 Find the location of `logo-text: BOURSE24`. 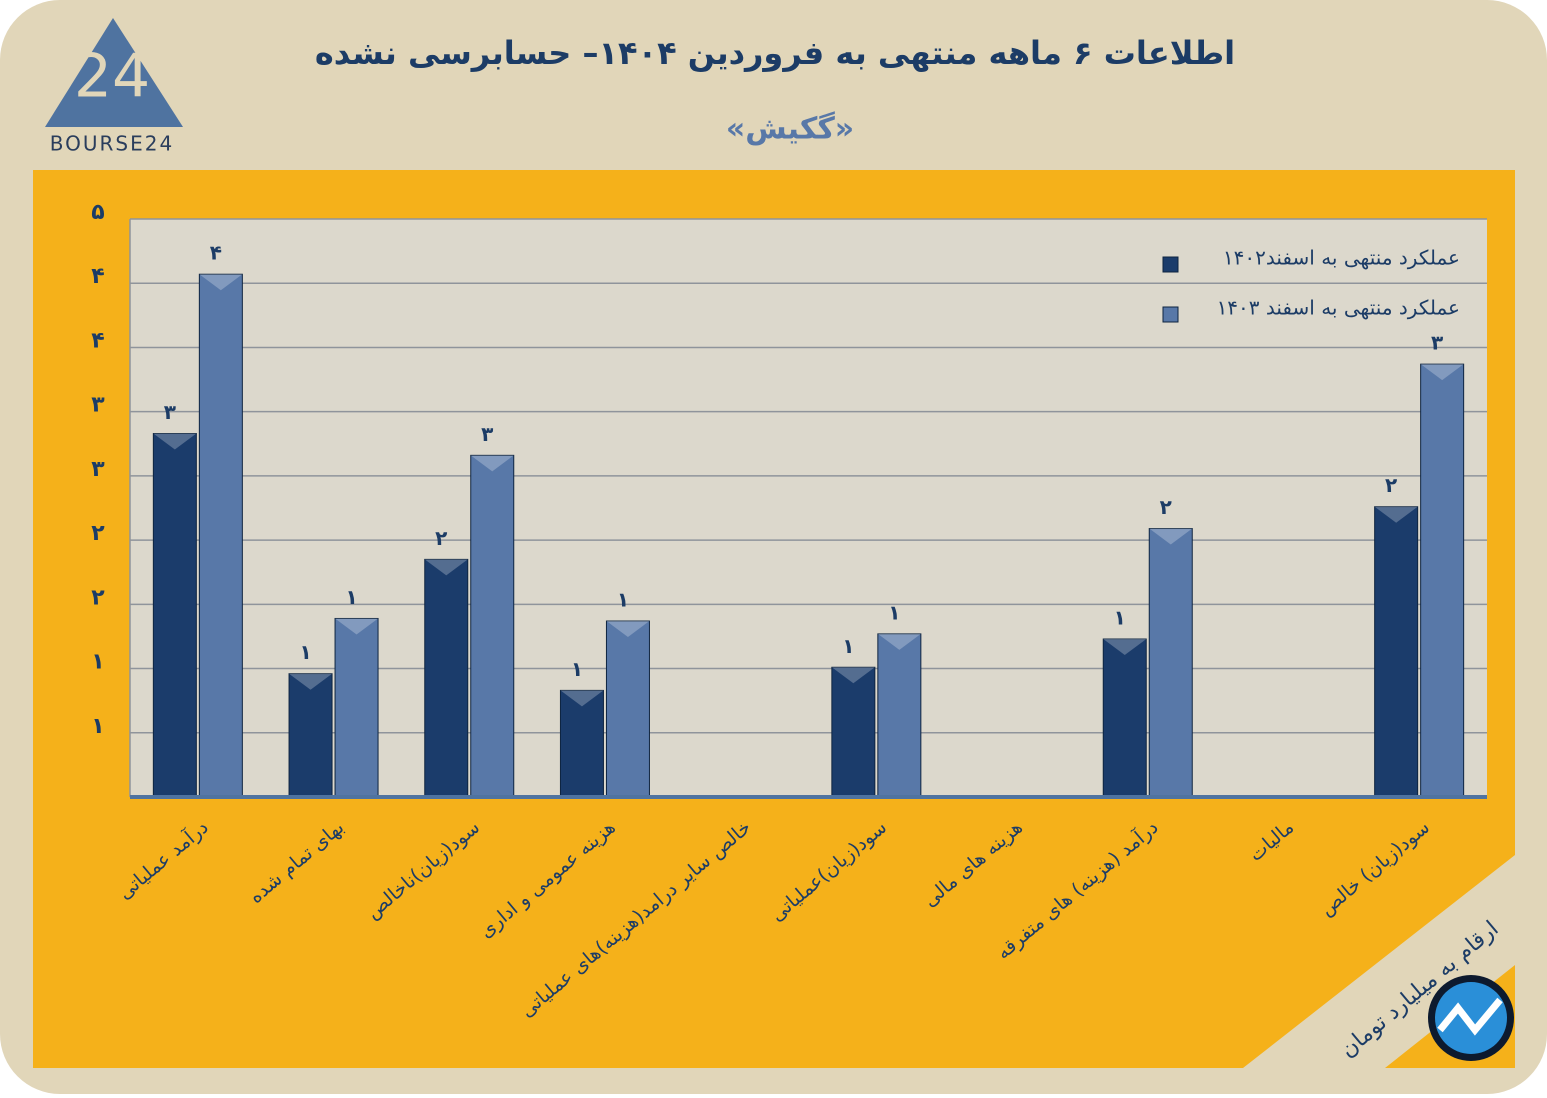

logo-text: BOURSE24 is located at coordinates (112, 144).